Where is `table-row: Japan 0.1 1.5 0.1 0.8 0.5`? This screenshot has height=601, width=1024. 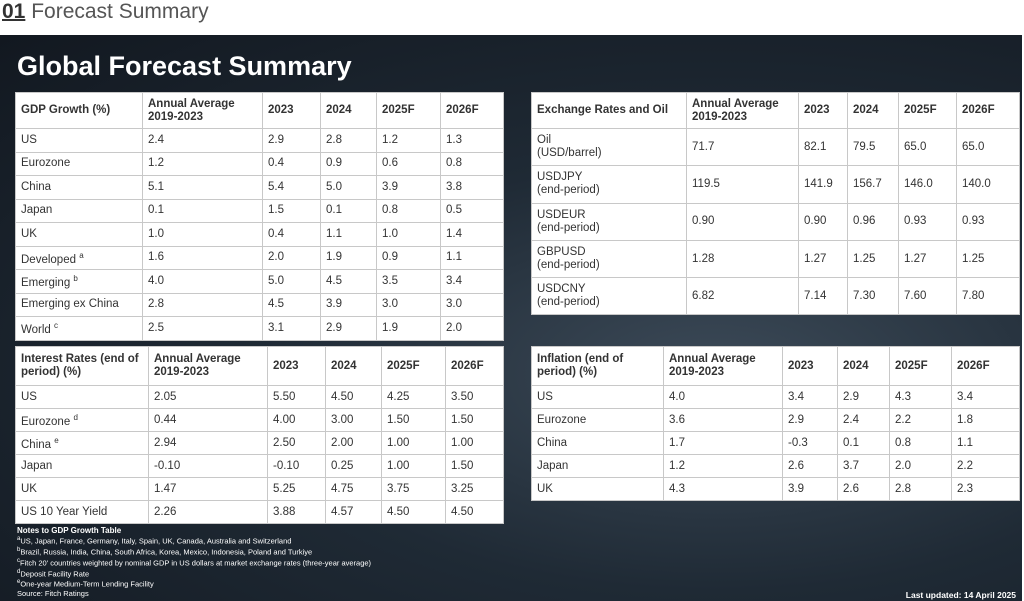 table-row: Japan 0.1 1.5 0.1 0.8 0.5 is located at coordinates (259, 210).